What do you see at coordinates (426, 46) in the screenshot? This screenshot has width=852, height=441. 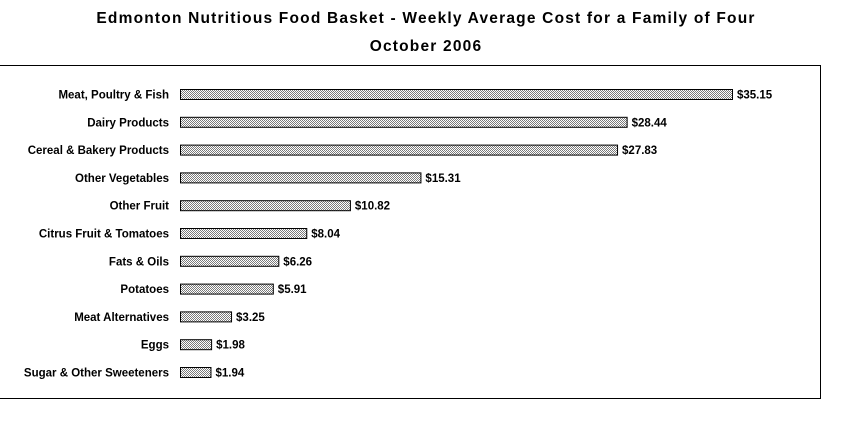 I see `chart-subtitle: October 2006` at bounding box center [426, 46].